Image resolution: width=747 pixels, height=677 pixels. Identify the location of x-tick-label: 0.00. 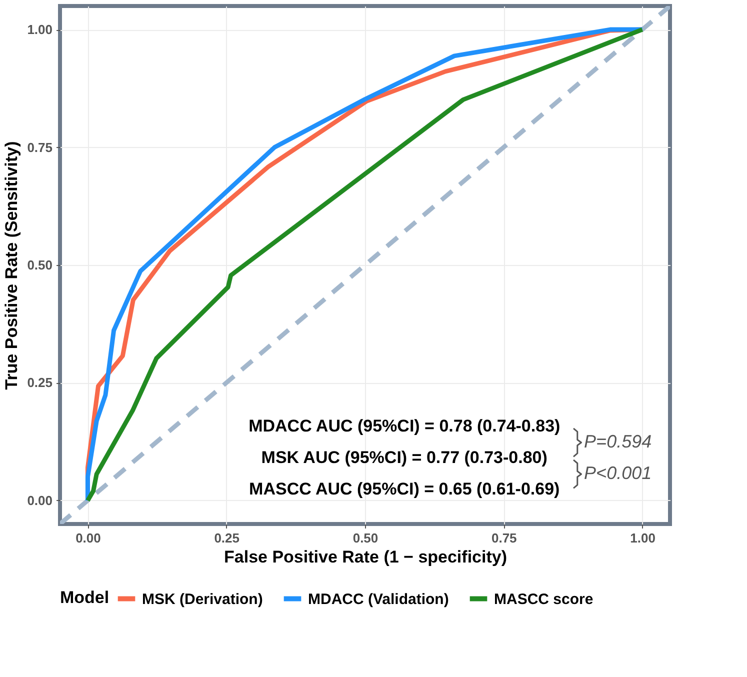
(88, 538).